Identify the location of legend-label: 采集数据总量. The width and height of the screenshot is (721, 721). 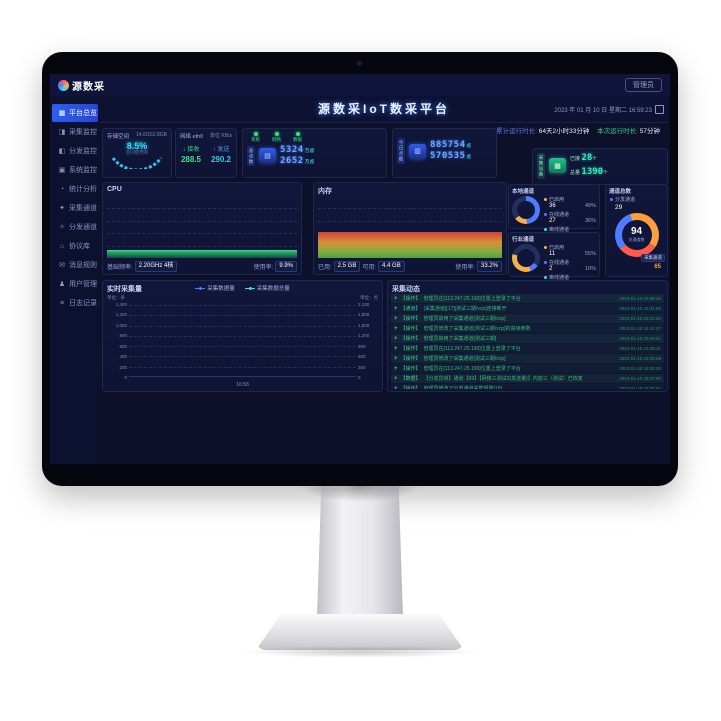
(273, 289).